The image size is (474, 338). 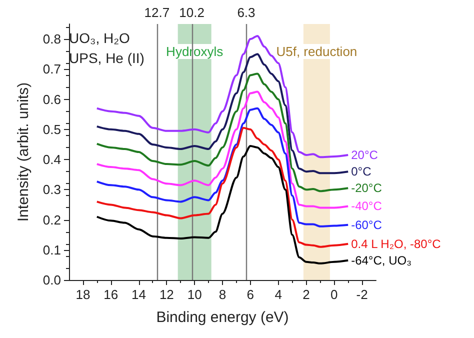 I want to click on y-tick-label: 0.8, so click(x=51, y=39).